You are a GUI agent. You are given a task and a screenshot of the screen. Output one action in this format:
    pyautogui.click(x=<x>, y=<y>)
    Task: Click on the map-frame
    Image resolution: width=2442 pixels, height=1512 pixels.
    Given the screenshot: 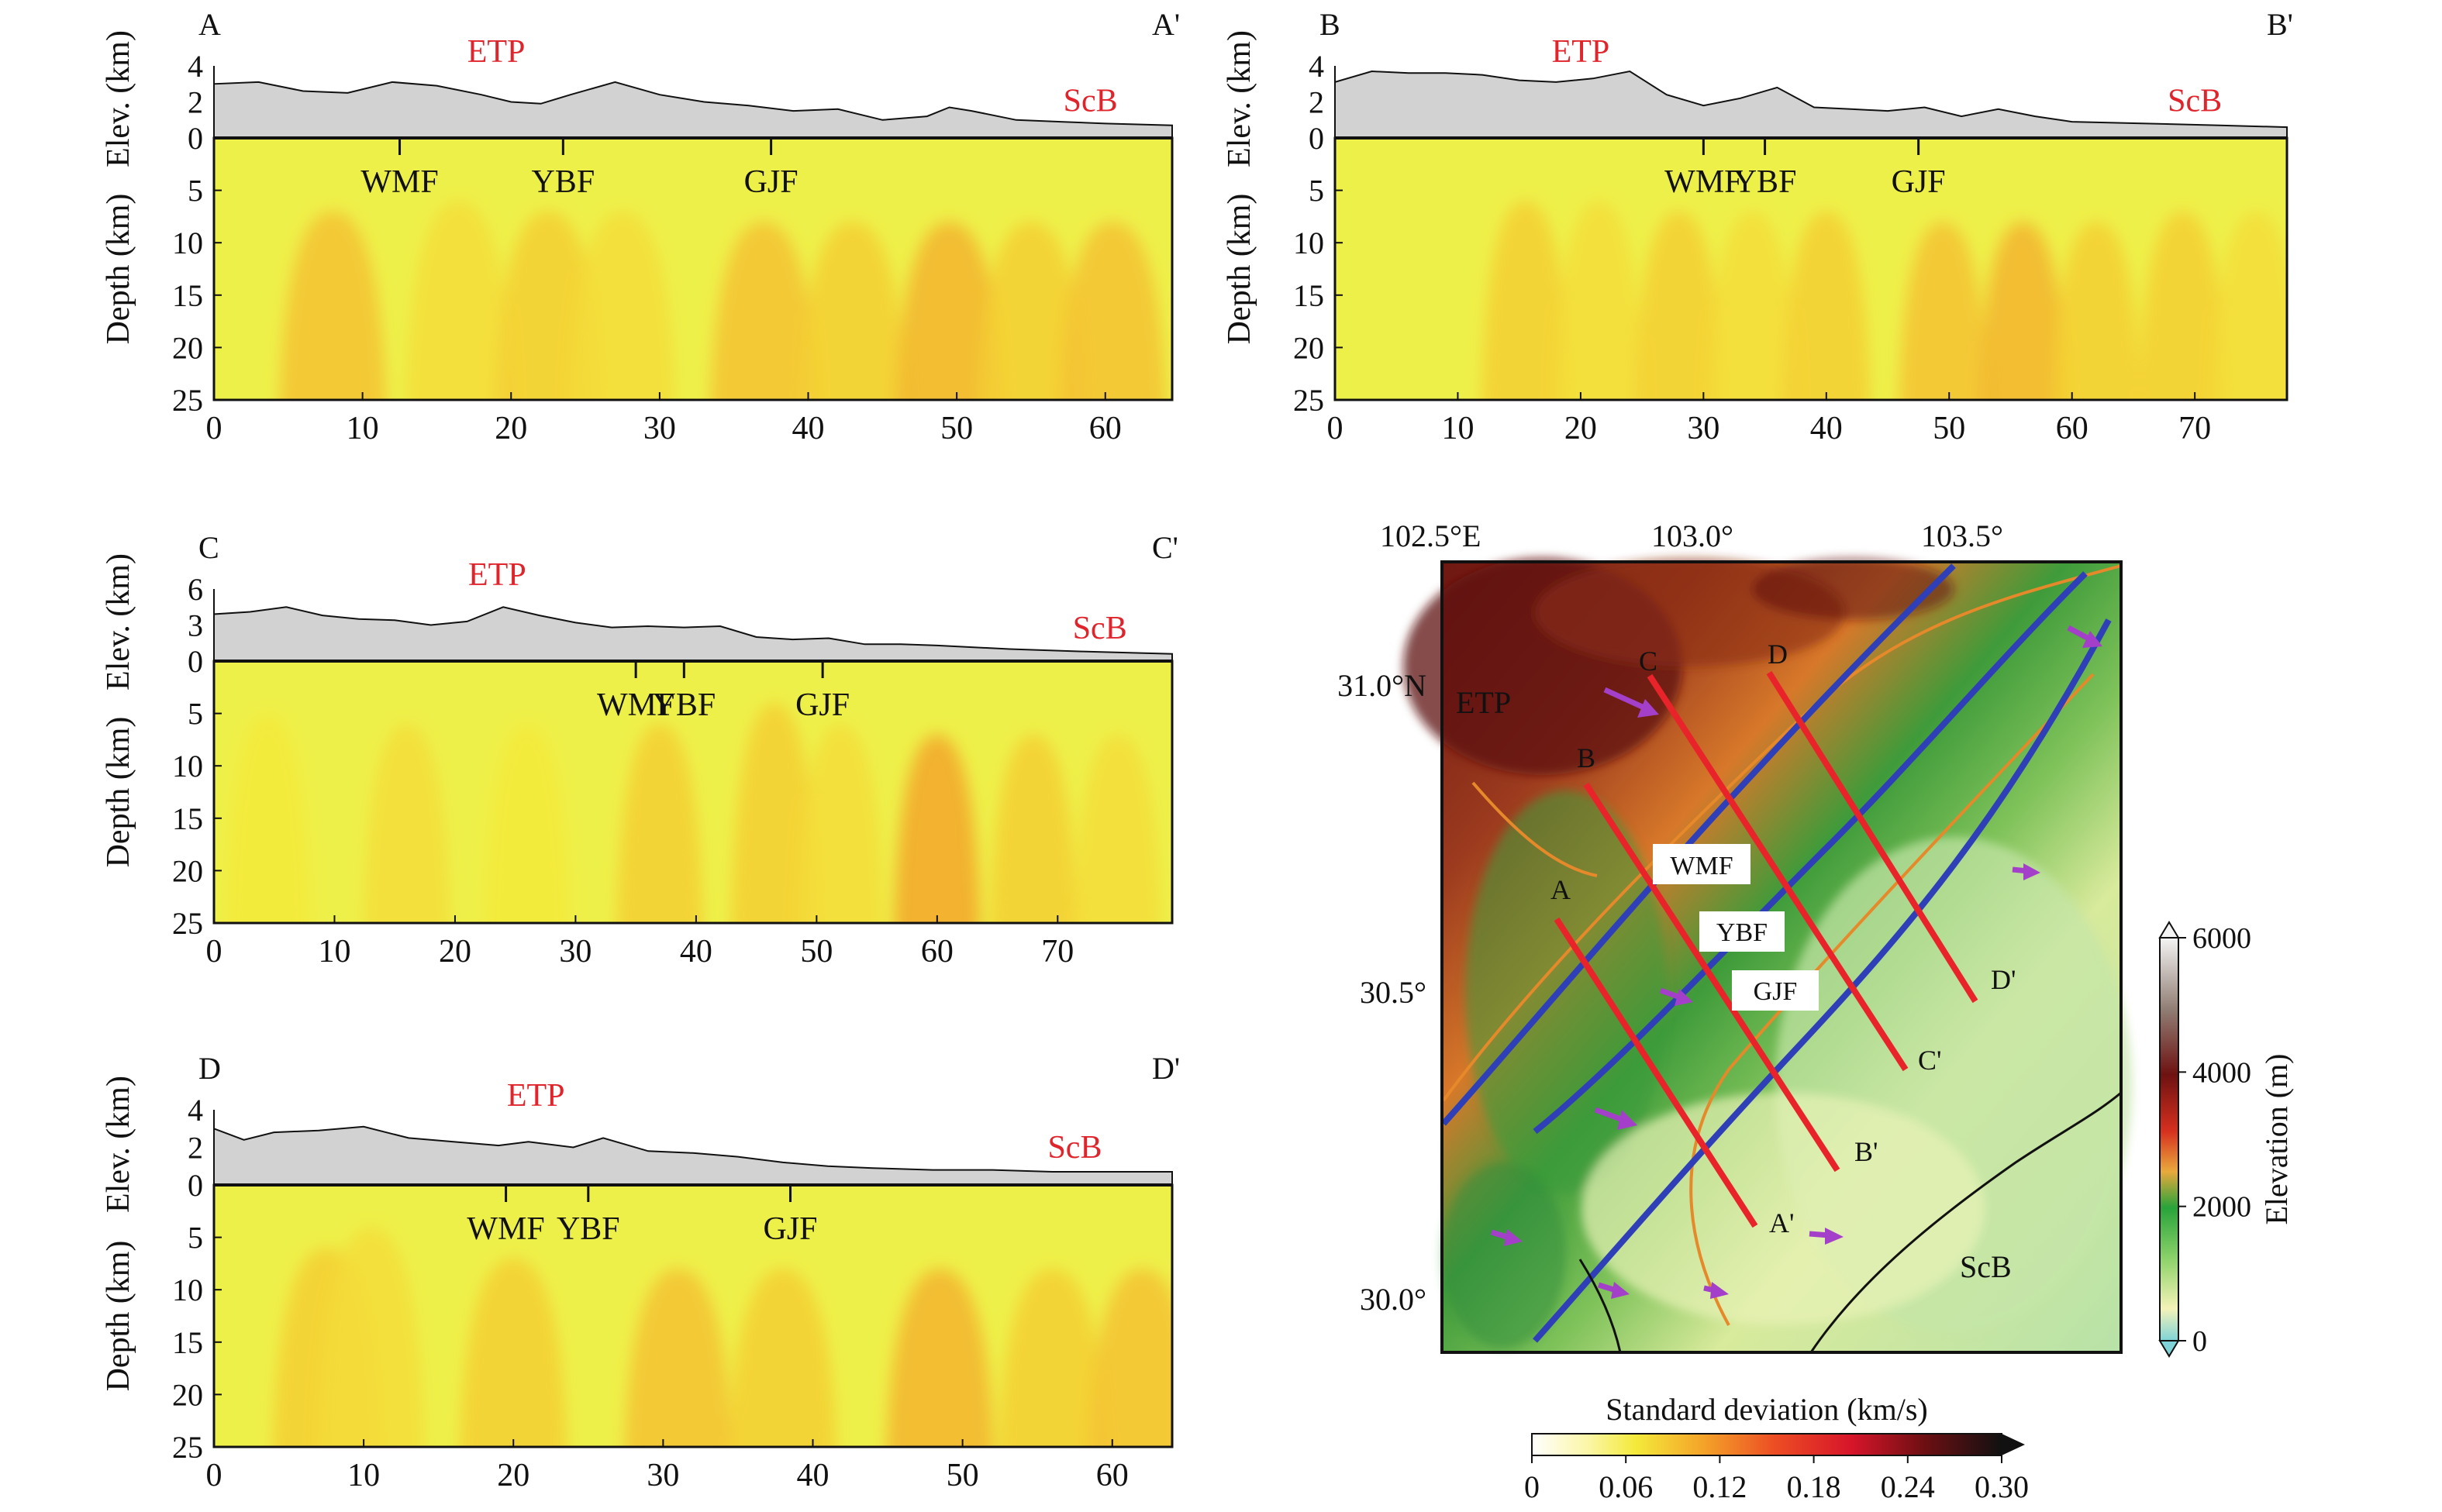 What is the action you would take?
    pyautogui.click(x=1782, y=957)
    